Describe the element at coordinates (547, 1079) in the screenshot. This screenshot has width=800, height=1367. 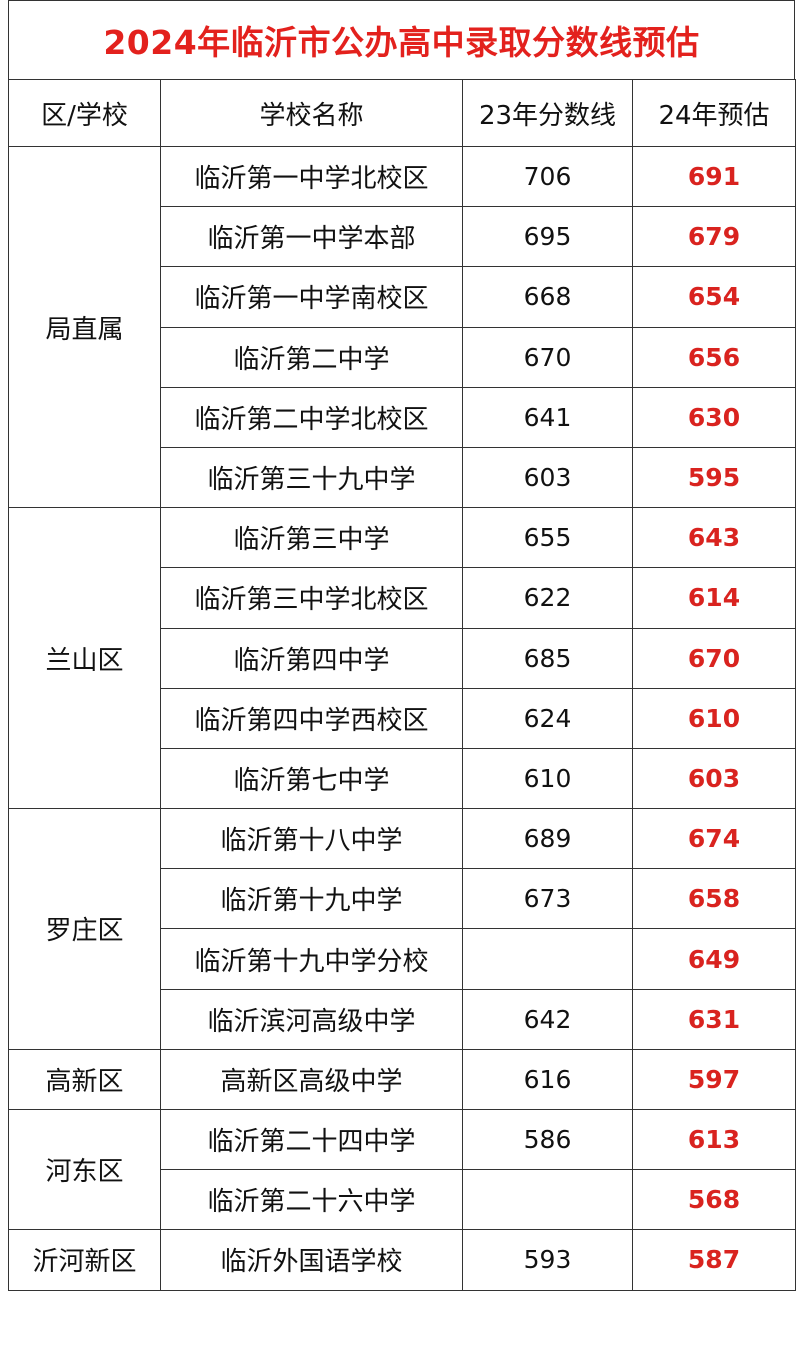
I see `score-2023-cell: 616` at that location.